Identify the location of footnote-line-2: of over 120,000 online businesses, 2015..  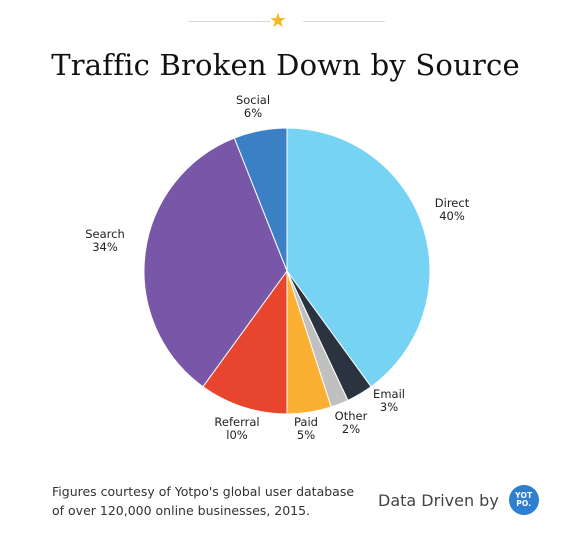
(181, 510).